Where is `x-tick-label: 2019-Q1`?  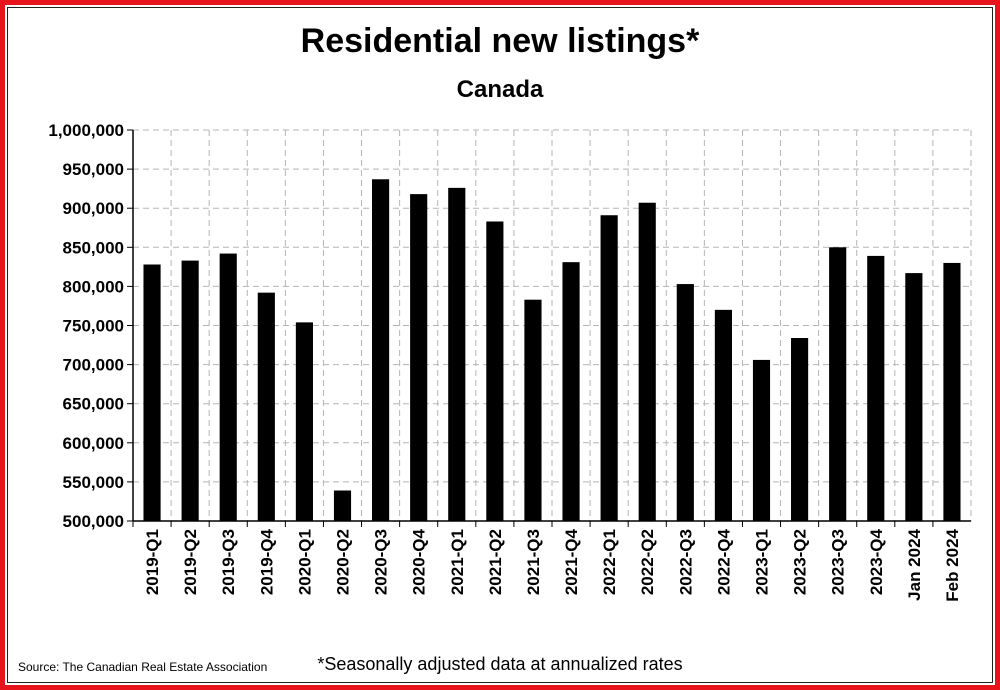 x-tick-label: 2019-Q1 is located at coordinates (152, 562).